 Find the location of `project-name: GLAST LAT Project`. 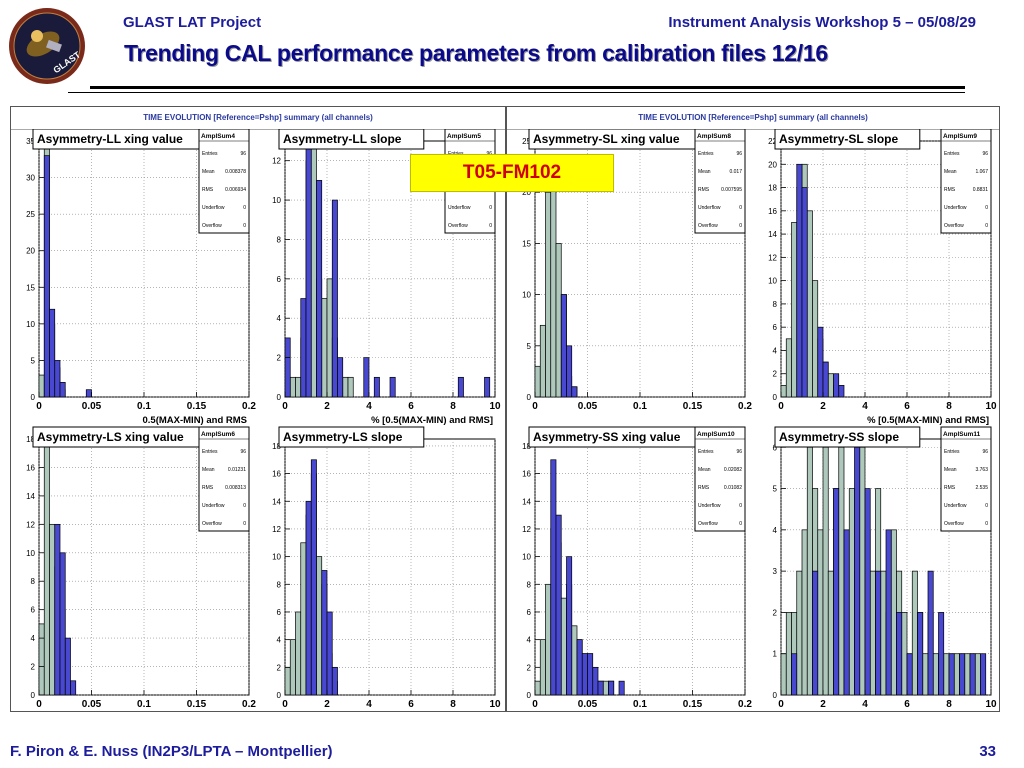

project-name: GLAST LAT Project is located at coordinates (192, 22).